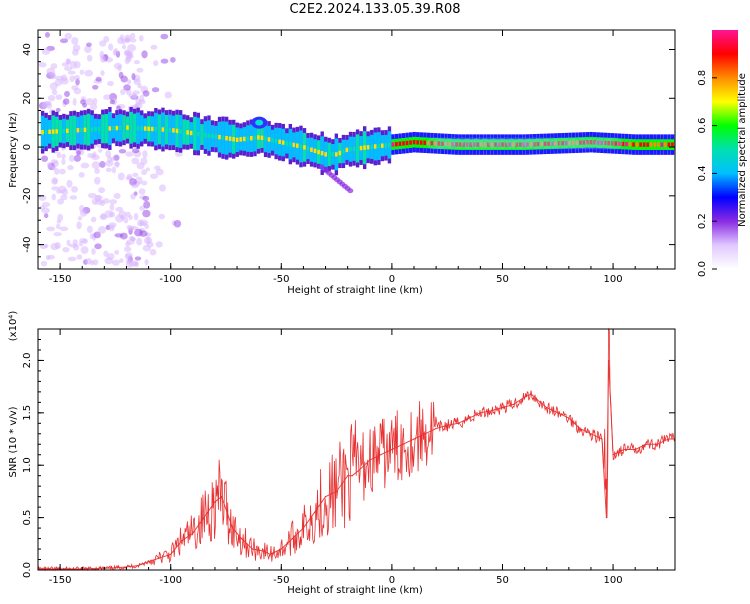 The height and width of the screenshot is (604, 750). Describe the element at coordinates (170, 580) in the screenshot. I see `snr-x-tick-label: -100` at that location.